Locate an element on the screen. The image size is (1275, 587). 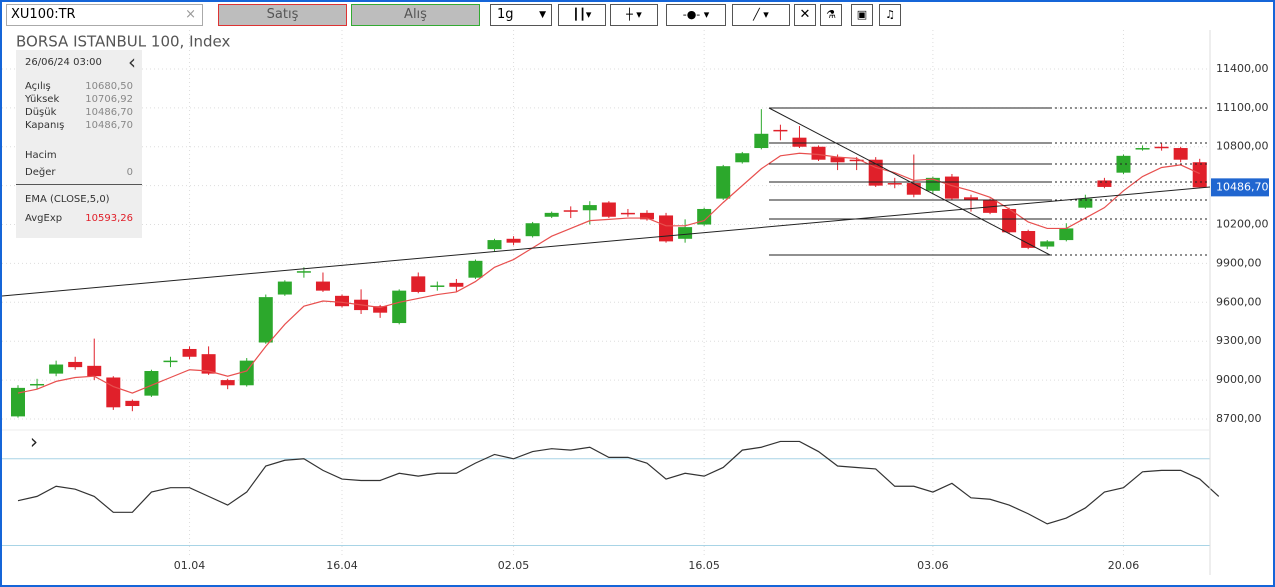
x-tick-label: 16.05 is located at coordinates (704, 565).